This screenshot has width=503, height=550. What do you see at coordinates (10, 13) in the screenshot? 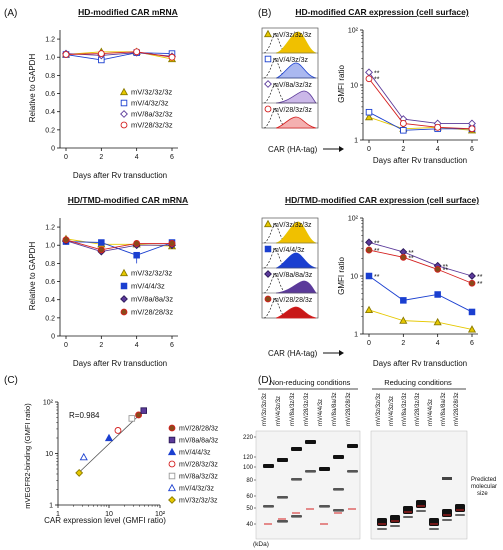
I see `panel-letter-a: (A)` at bounding box center [10, 13].